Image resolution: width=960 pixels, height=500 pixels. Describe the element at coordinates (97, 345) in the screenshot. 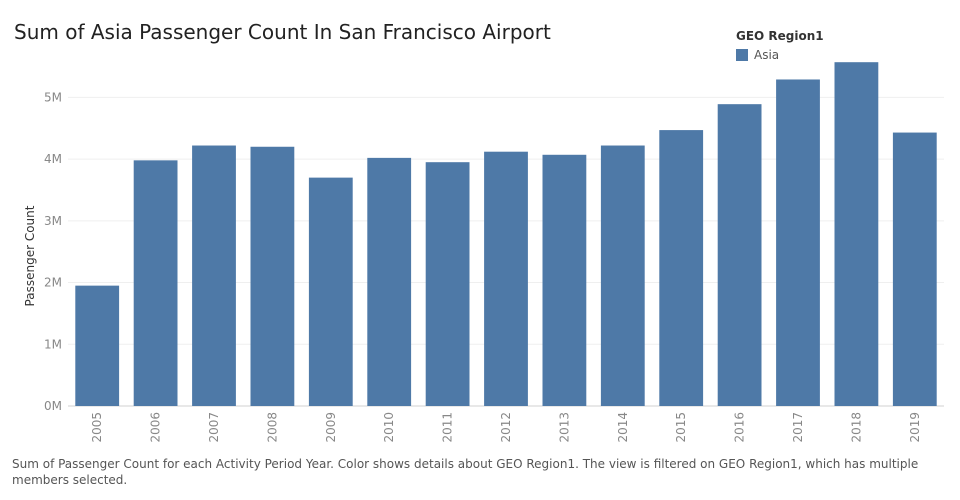

I see `bar-2005` at that location.